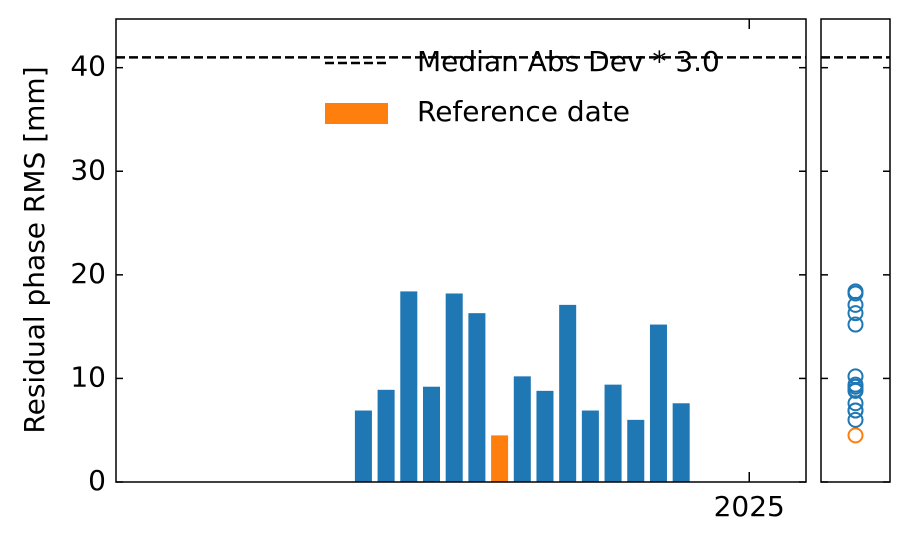 Image resolution: width=911 pixels, height=545 pixels. What do you see at coordinates (356, 113) in the screenshot?
I see `legend-swatch` at bounding box center [356, 113].